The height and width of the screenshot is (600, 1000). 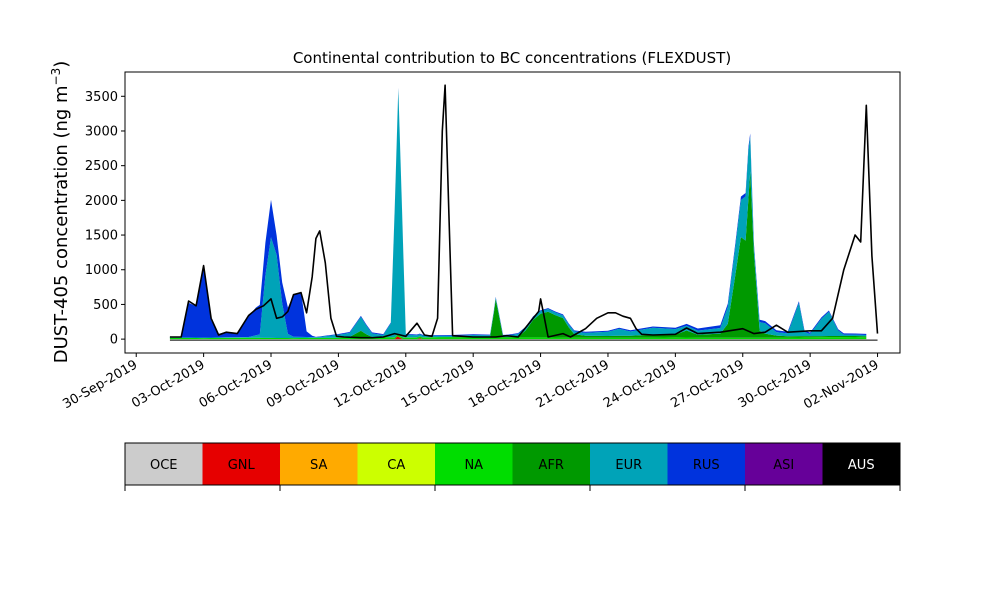 I want to click on legend-swatch-gnl, so click(x=241, y=464).